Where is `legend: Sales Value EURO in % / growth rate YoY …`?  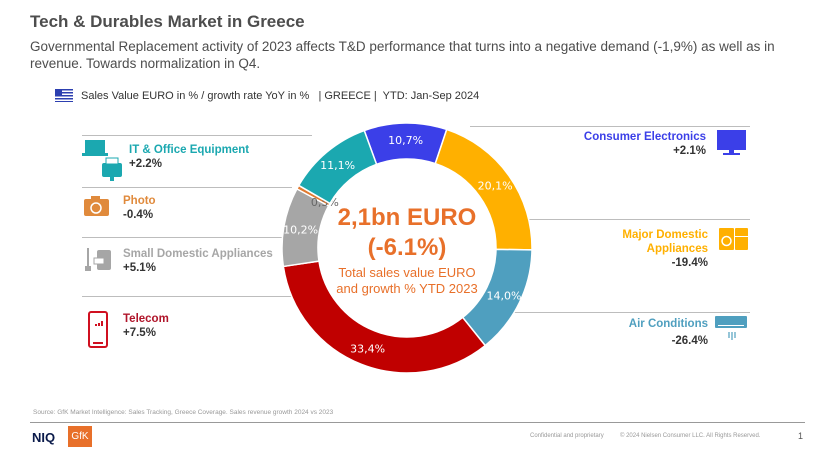
legend: Sales Value EURO in % / growth rate YoY … is located at coordinates (267, 95).